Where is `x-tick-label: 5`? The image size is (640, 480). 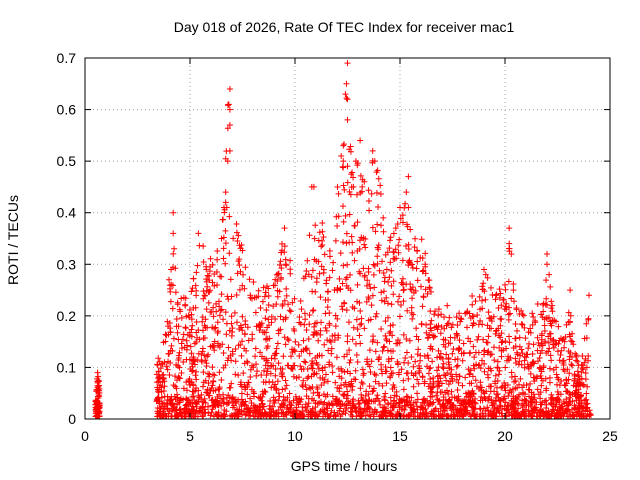
x-tick-label: 5 is located at coordinates (190, 436).